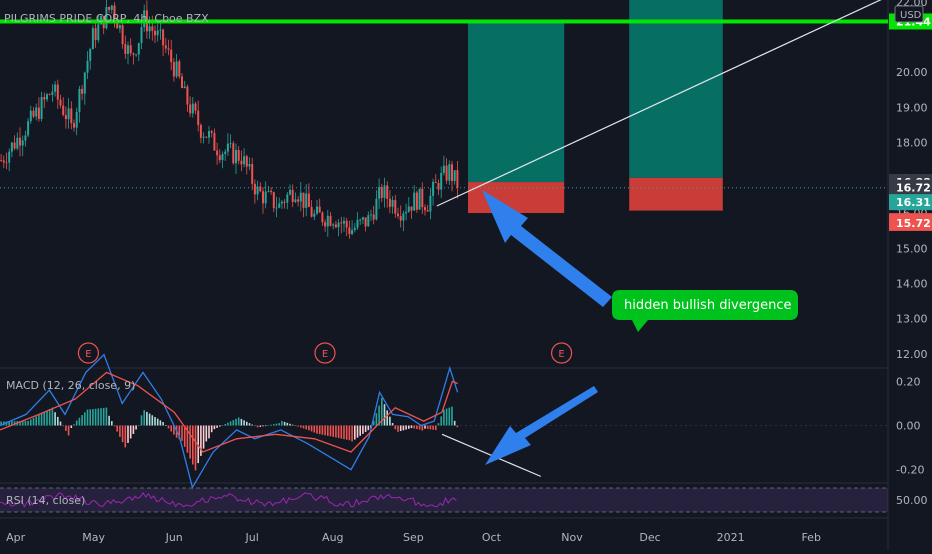 Image resolution: width=932 pixels, height=554 pixels. What do you see at coordinates (229, 412) in the screenshot?
I see `signal-line` at bounding box center [229, 412].